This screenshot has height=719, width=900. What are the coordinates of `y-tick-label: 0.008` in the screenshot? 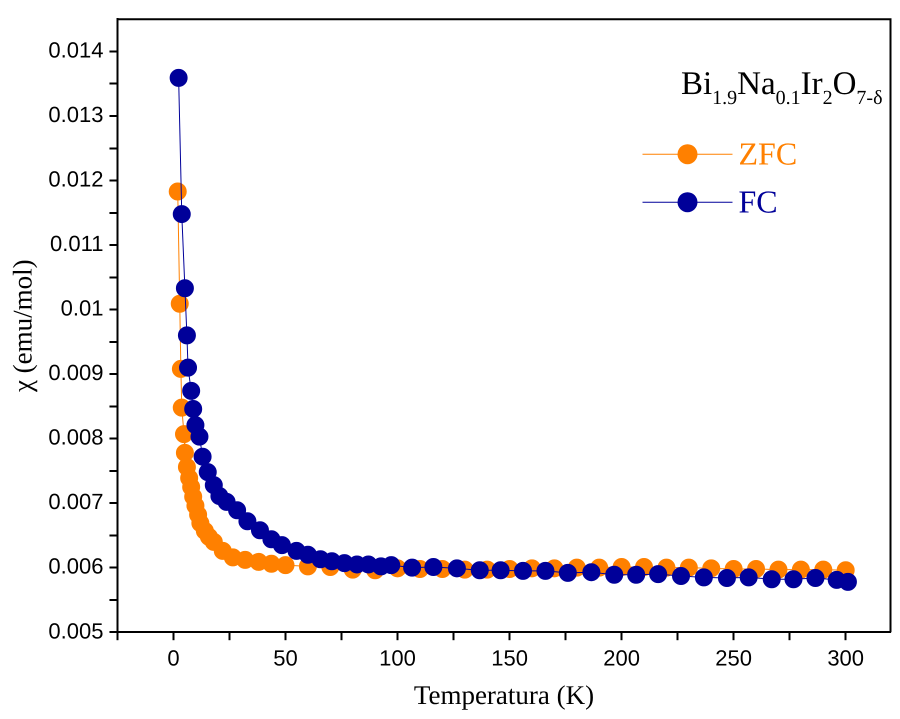 It's located at (76, 437).